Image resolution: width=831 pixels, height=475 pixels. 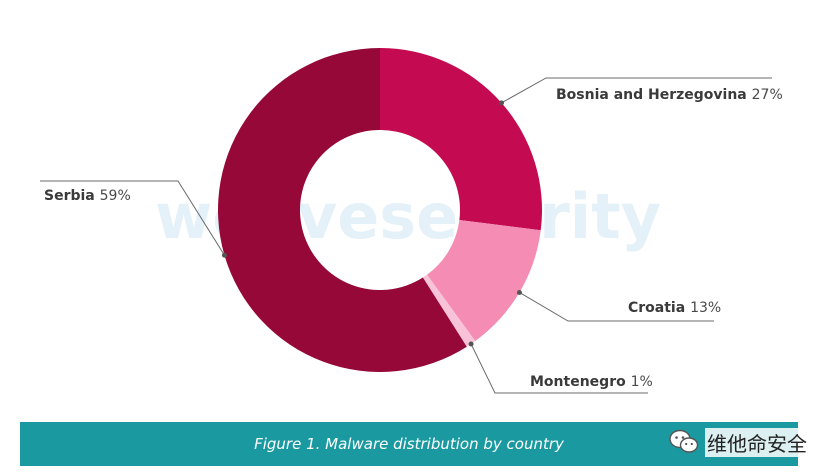 I want to click on slice-bosnia-and-herzegovina, so click(x=461, y=139).